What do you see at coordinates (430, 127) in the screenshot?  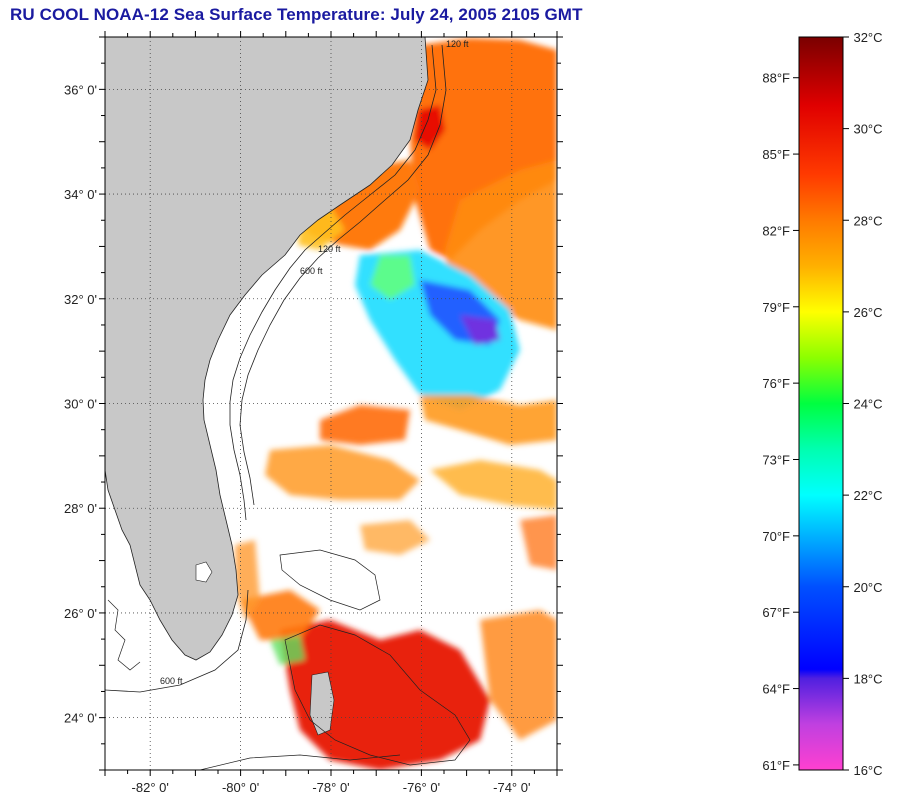 I see `sst-patch-hatteras-warm` at bounding box center [430, 127].